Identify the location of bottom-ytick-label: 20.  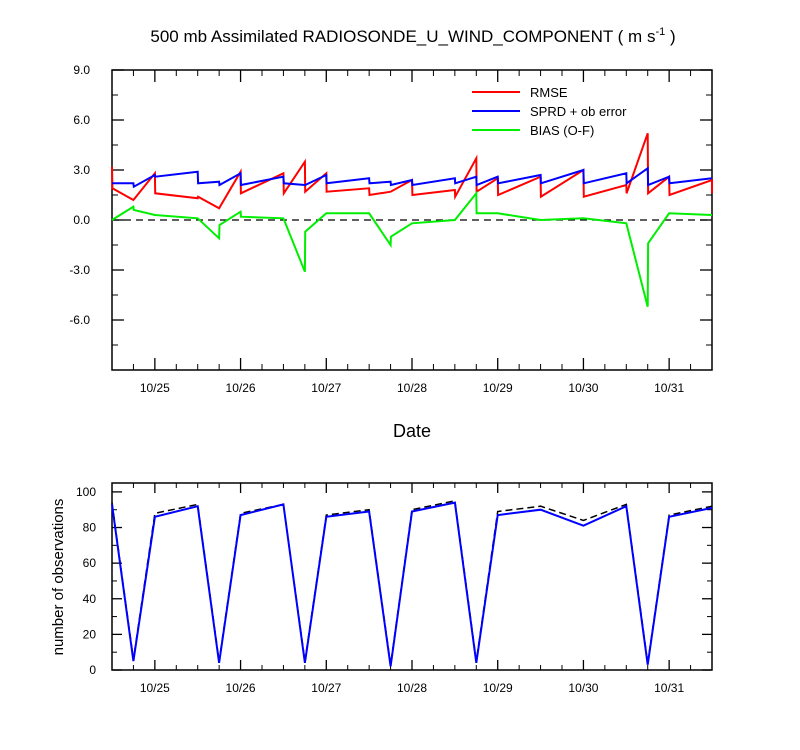
(90, 634).